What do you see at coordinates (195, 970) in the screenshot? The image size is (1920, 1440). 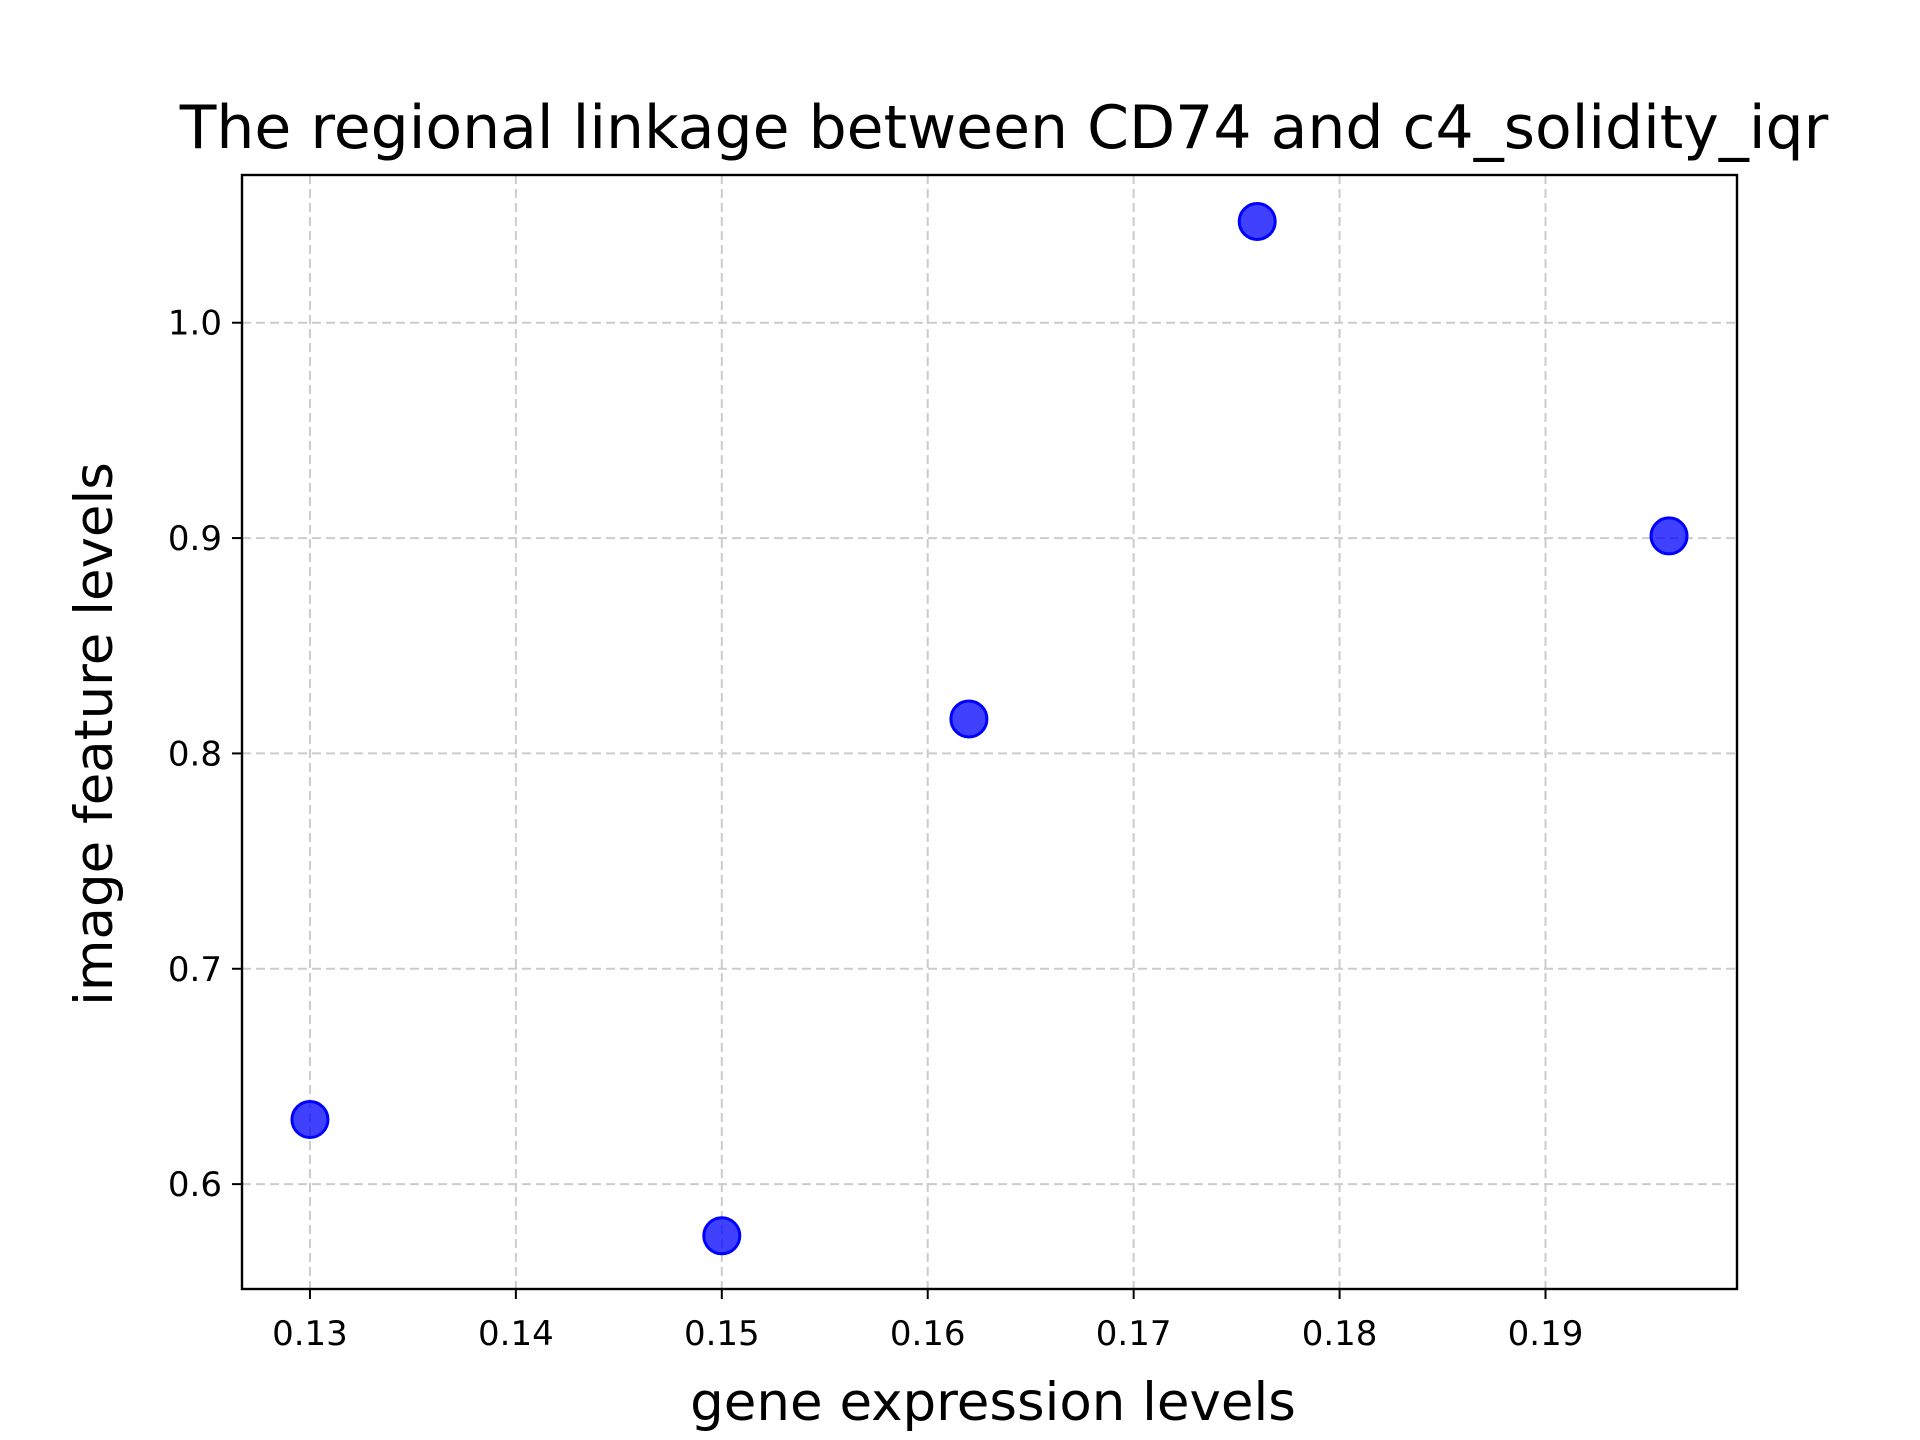 I see `y-tick-label: 0.7` at bounding box center [195, 970].